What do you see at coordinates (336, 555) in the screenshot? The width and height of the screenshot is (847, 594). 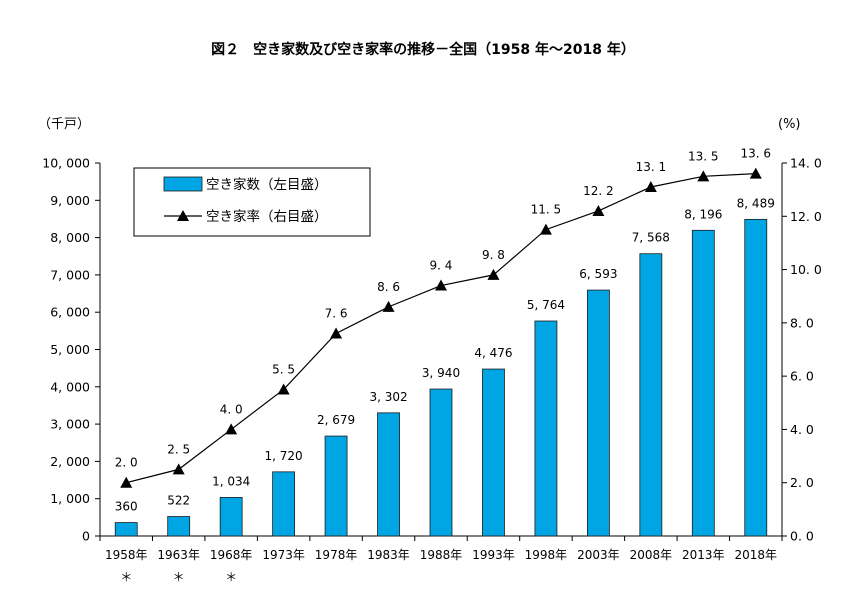 I see `x-axis-tick-label: 1978年` at bounding box center [336, 555].